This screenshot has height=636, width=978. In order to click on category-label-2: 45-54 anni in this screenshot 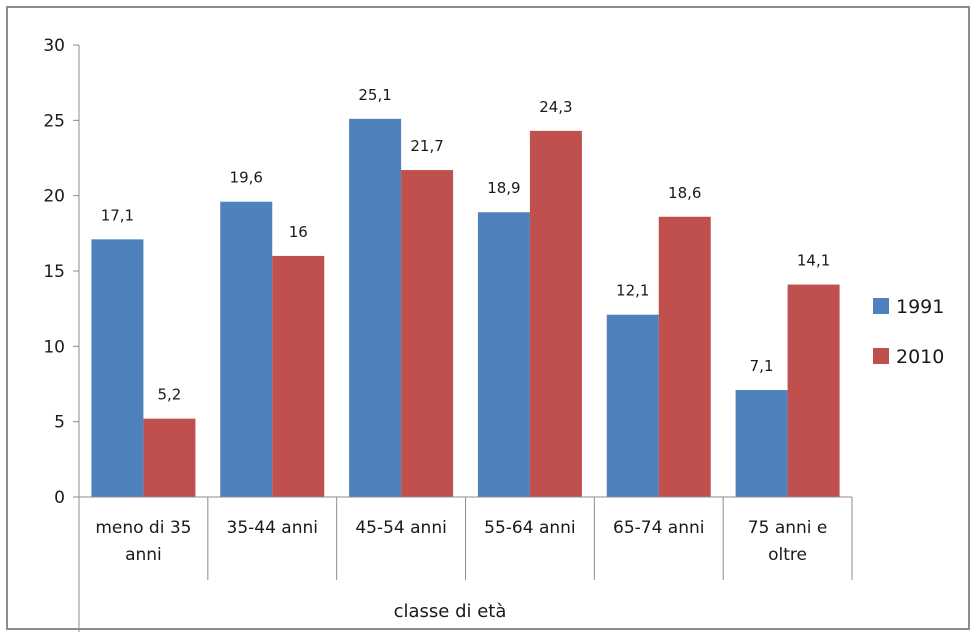, I will do `click(401, 528)`.